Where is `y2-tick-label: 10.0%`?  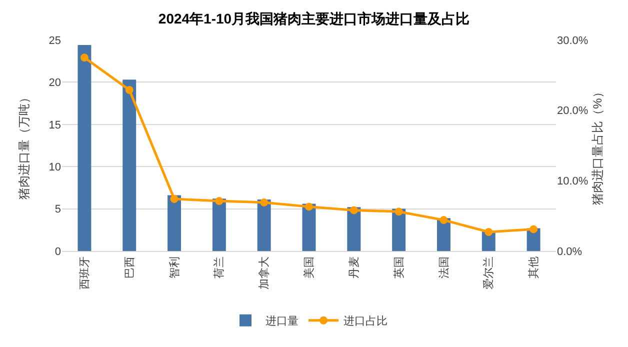 y2-tick-label: 10.0% is located at coordinates (572, 182).